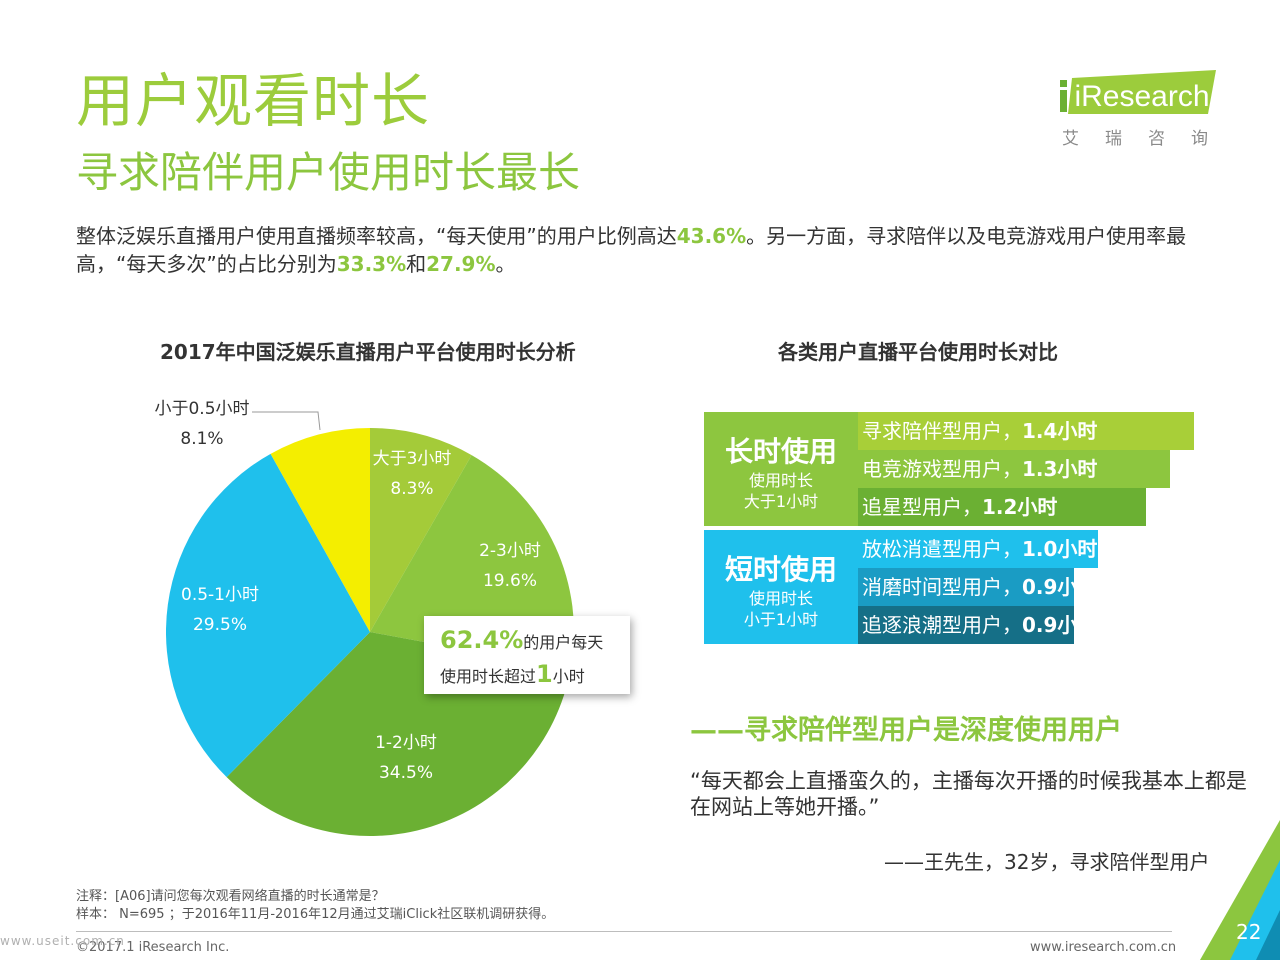  Describe the element at coordinates (968, 794) in the screenshot. I see `quote-text: “每天都会上直播蛮久的，主播每次开播的时候我基本上都是在网站上等她开播。”` at that location.